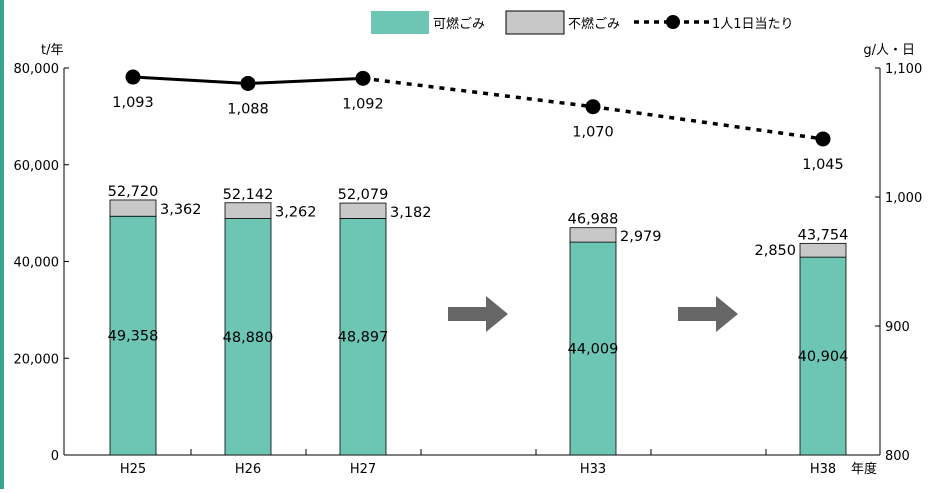 This screenshot has height=493, width=931. I want to click on total-value-label: 52,720, so click(133, 192).